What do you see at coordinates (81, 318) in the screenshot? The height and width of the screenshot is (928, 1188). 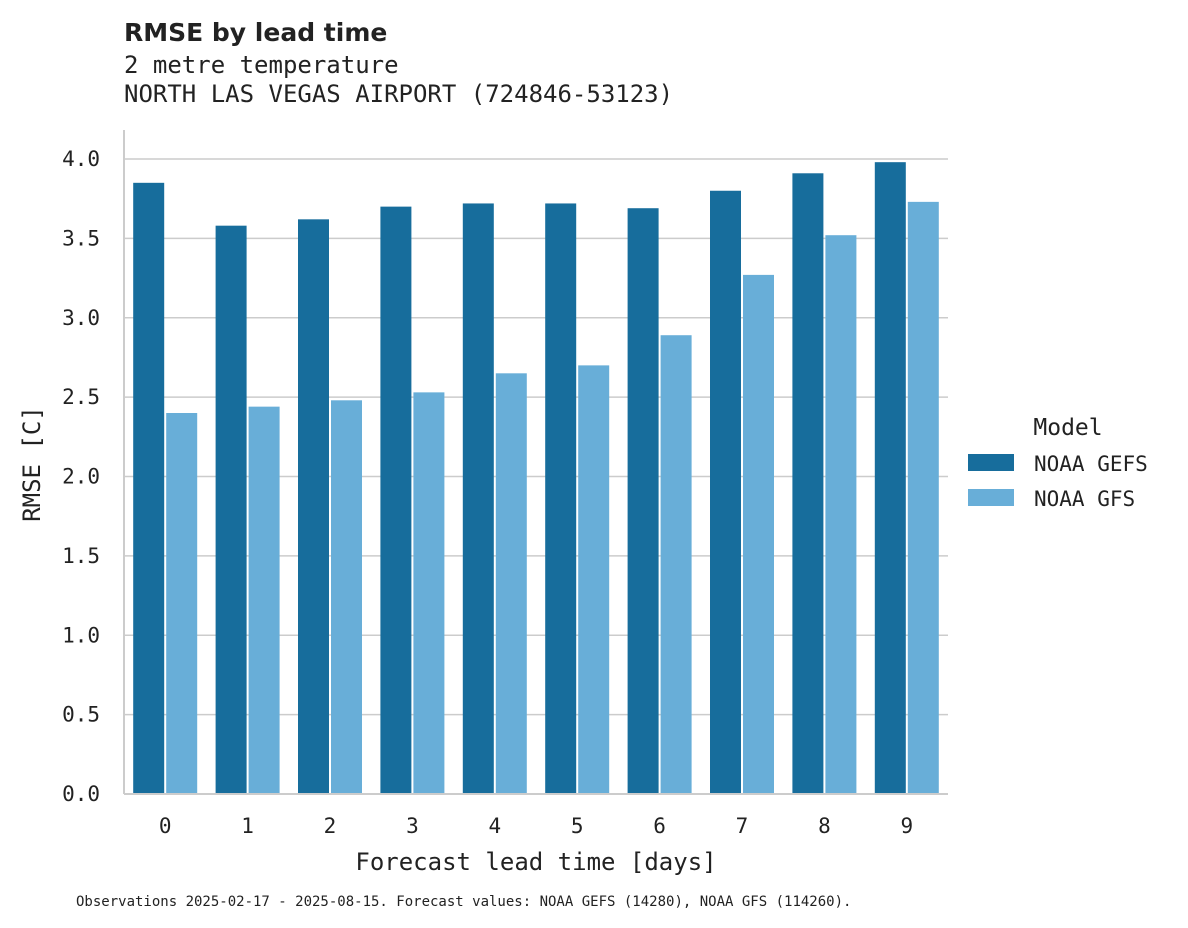 I see `y-tick-label: 3.0` at bounding box center [81, 318].